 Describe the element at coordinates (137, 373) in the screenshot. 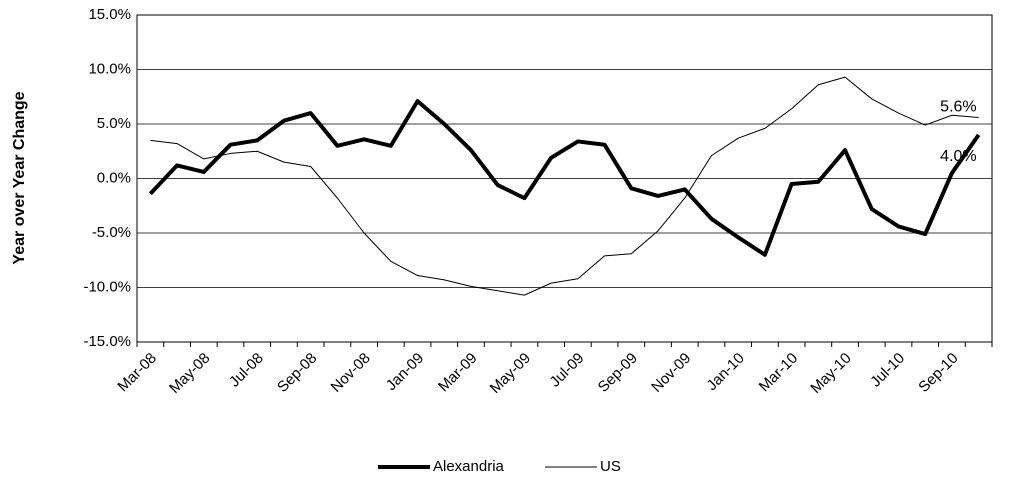

I see `x-tick-label: Mar-08` at that location.